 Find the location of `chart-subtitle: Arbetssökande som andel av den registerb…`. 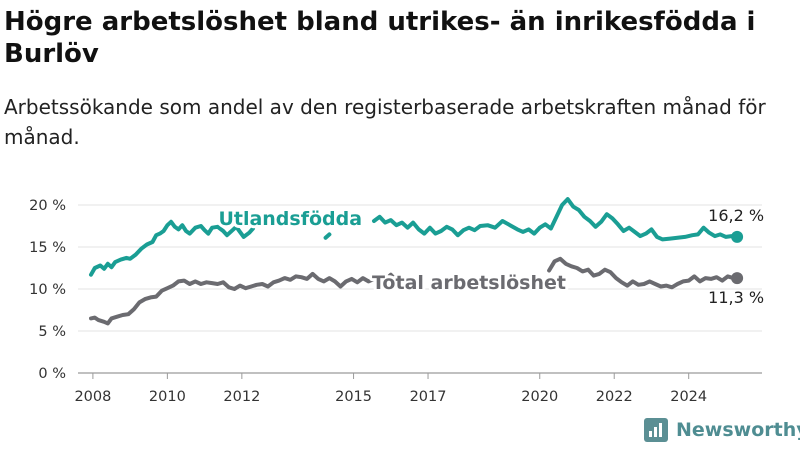

chart-subtitle: Arbetssökande som andel av den registerb… is located at coordinates (385, 122).